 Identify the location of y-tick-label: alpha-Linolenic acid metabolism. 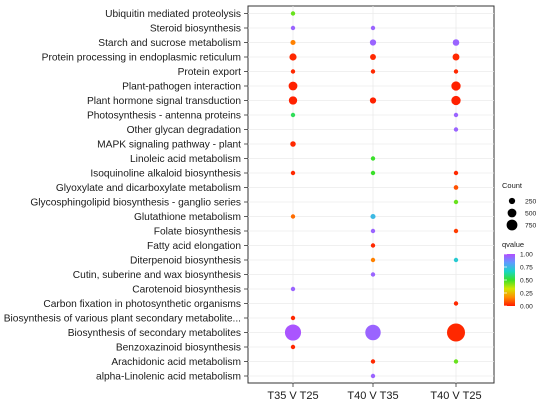
(168, 377).